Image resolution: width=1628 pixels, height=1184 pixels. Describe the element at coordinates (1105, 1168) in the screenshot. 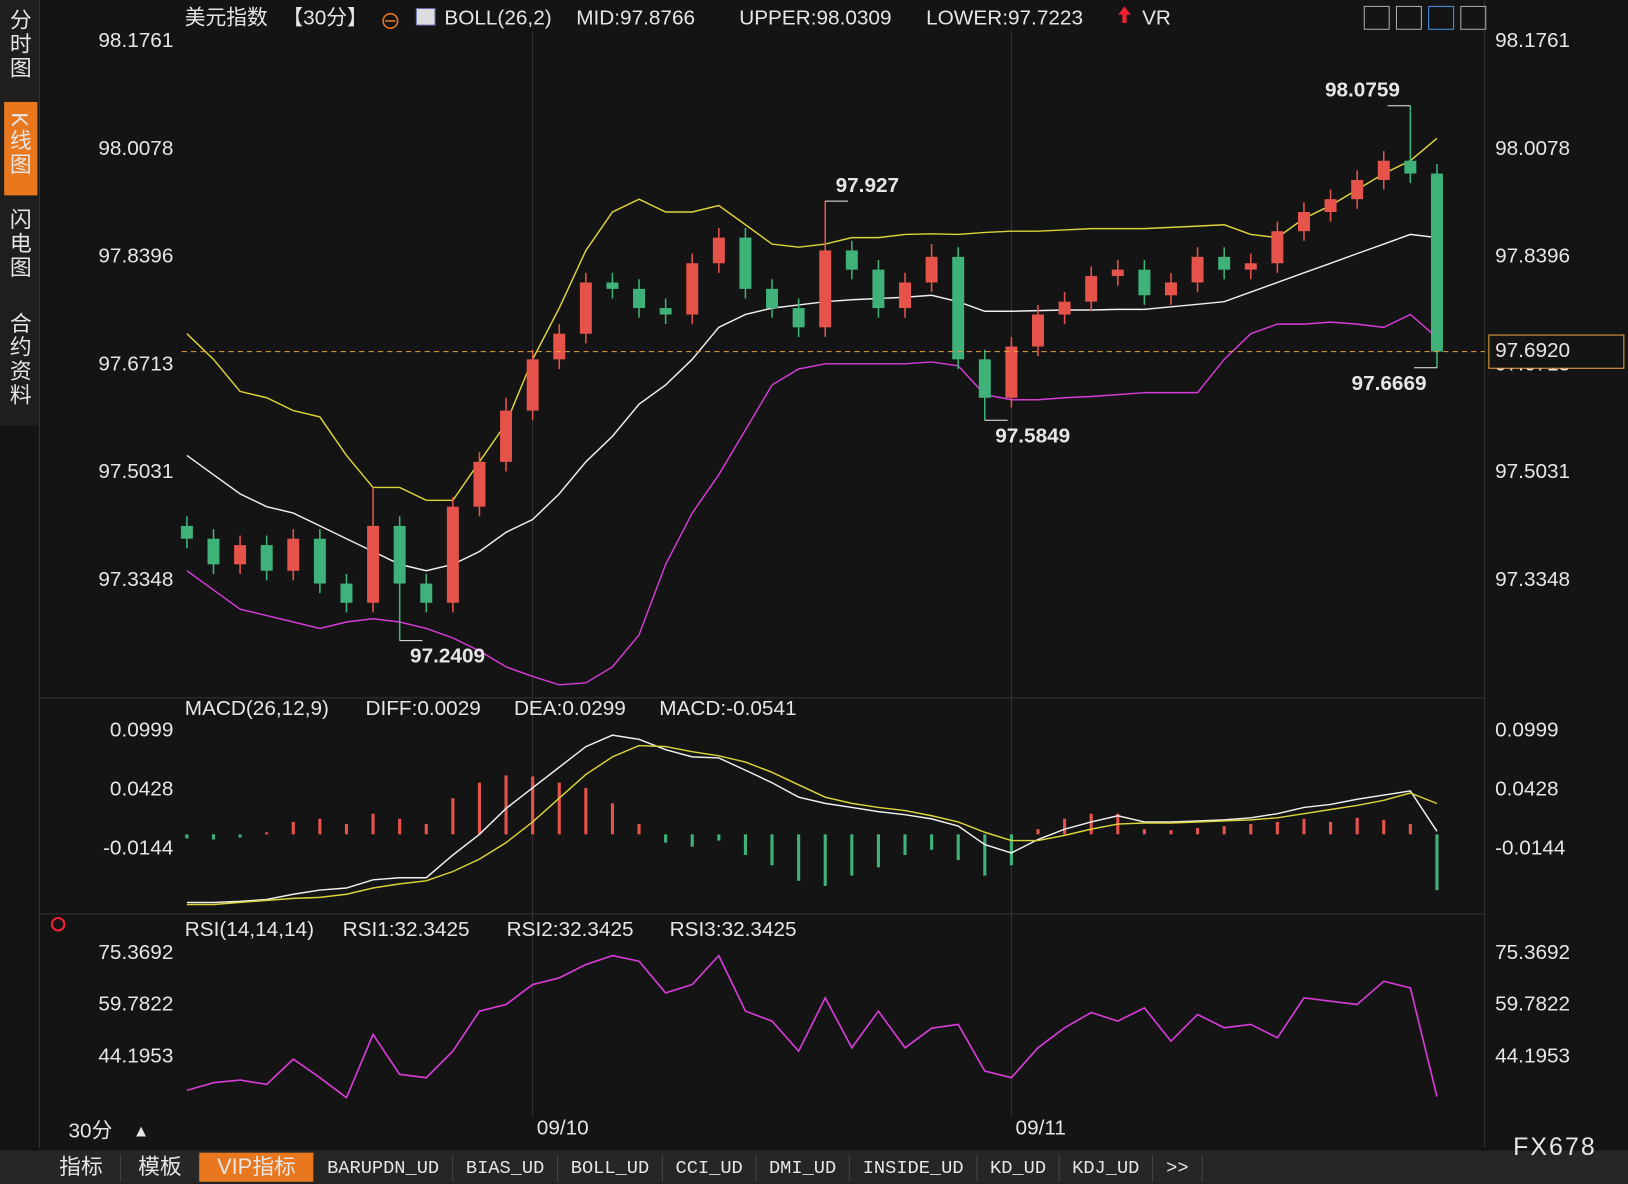

I see `tab: KDJ_UD` at that location.